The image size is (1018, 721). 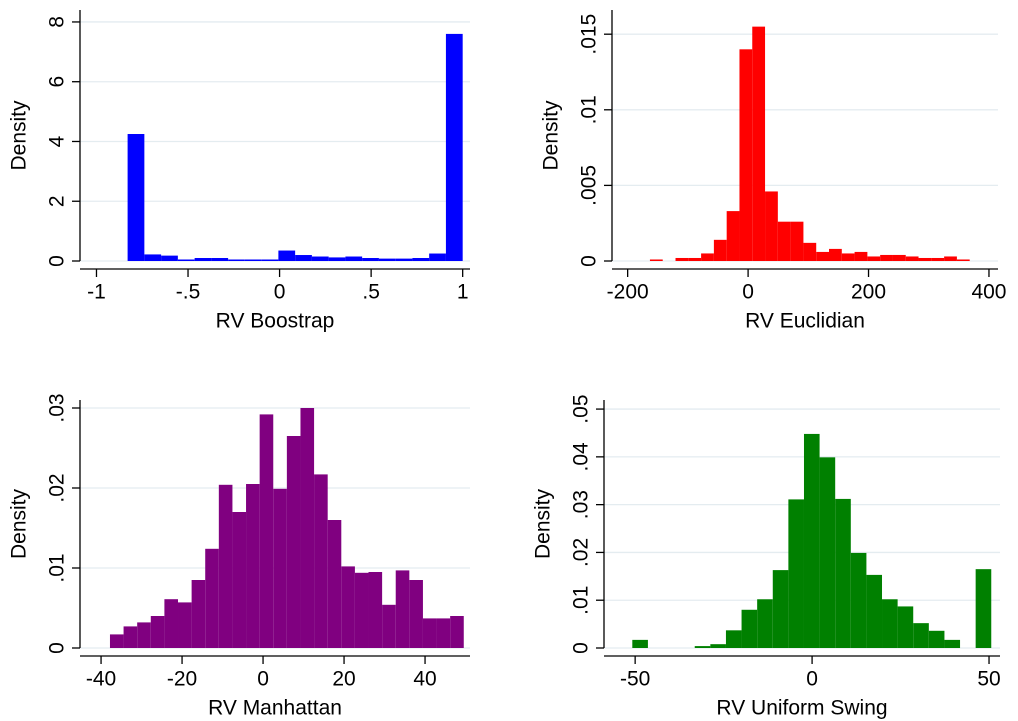 I want to click on x-tick-label: -.5, so click(x=188, y=292).